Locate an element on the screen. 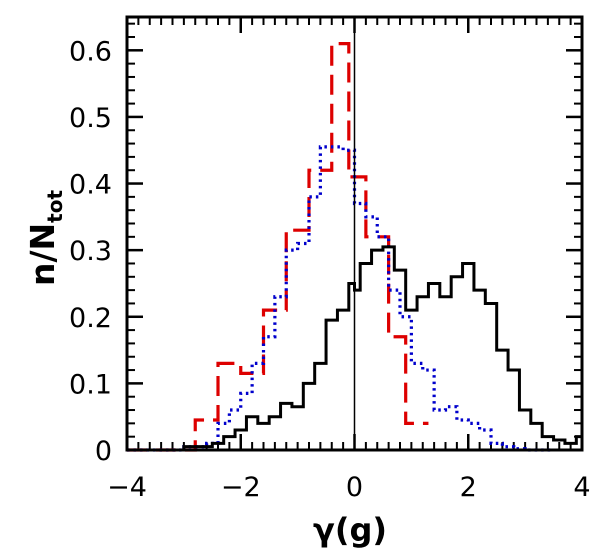 The width and height of the screenshot is (604, 552). y-tick-label: 0.6 is located at coordinates (90, 51).